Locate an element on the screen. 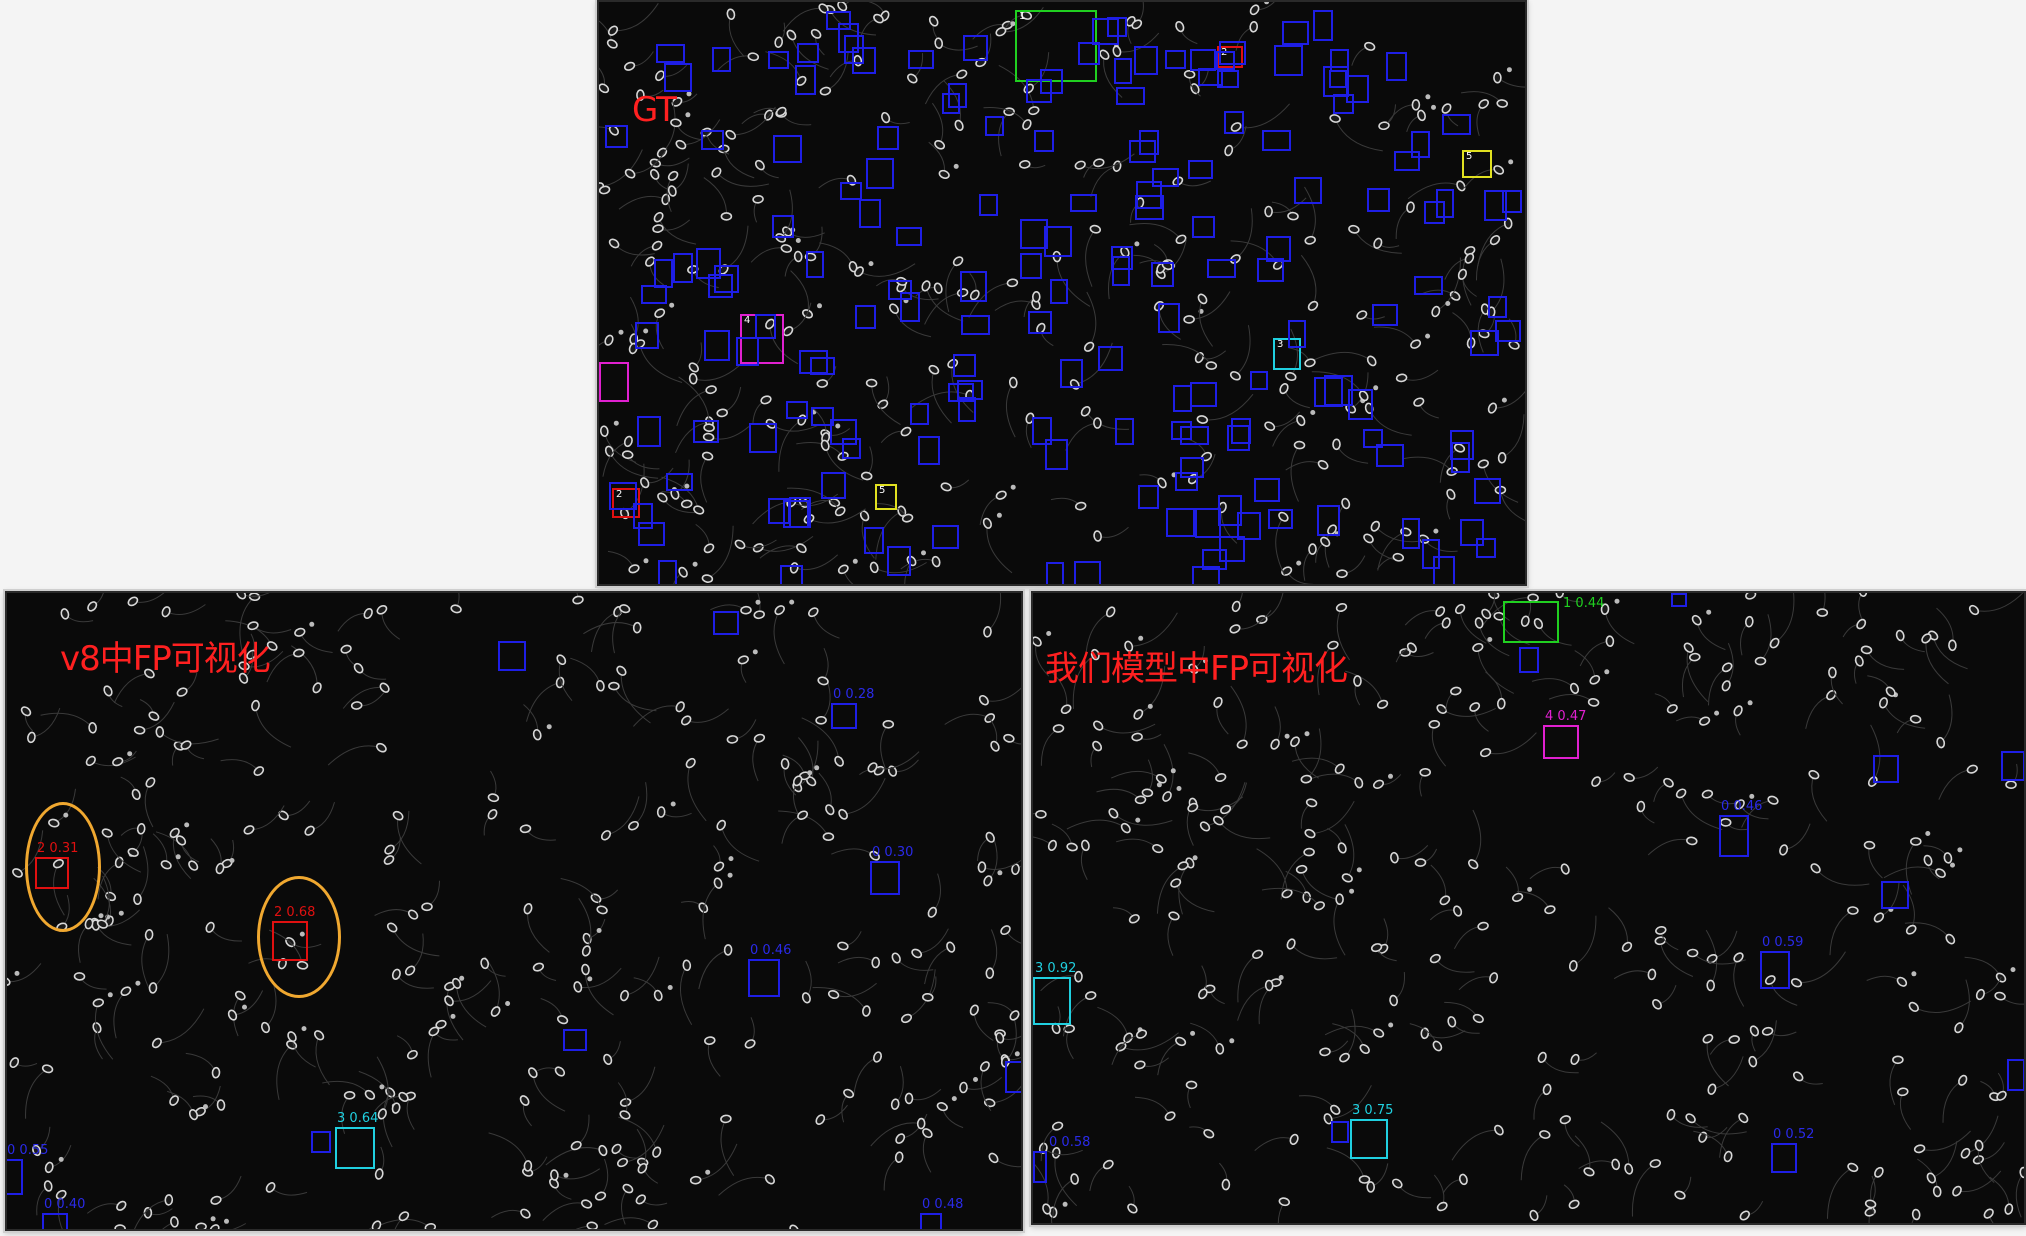 This screenshot has width=2026, height=1236. v8-detection: 0 0.48 is located at coordinates (941, 1214).